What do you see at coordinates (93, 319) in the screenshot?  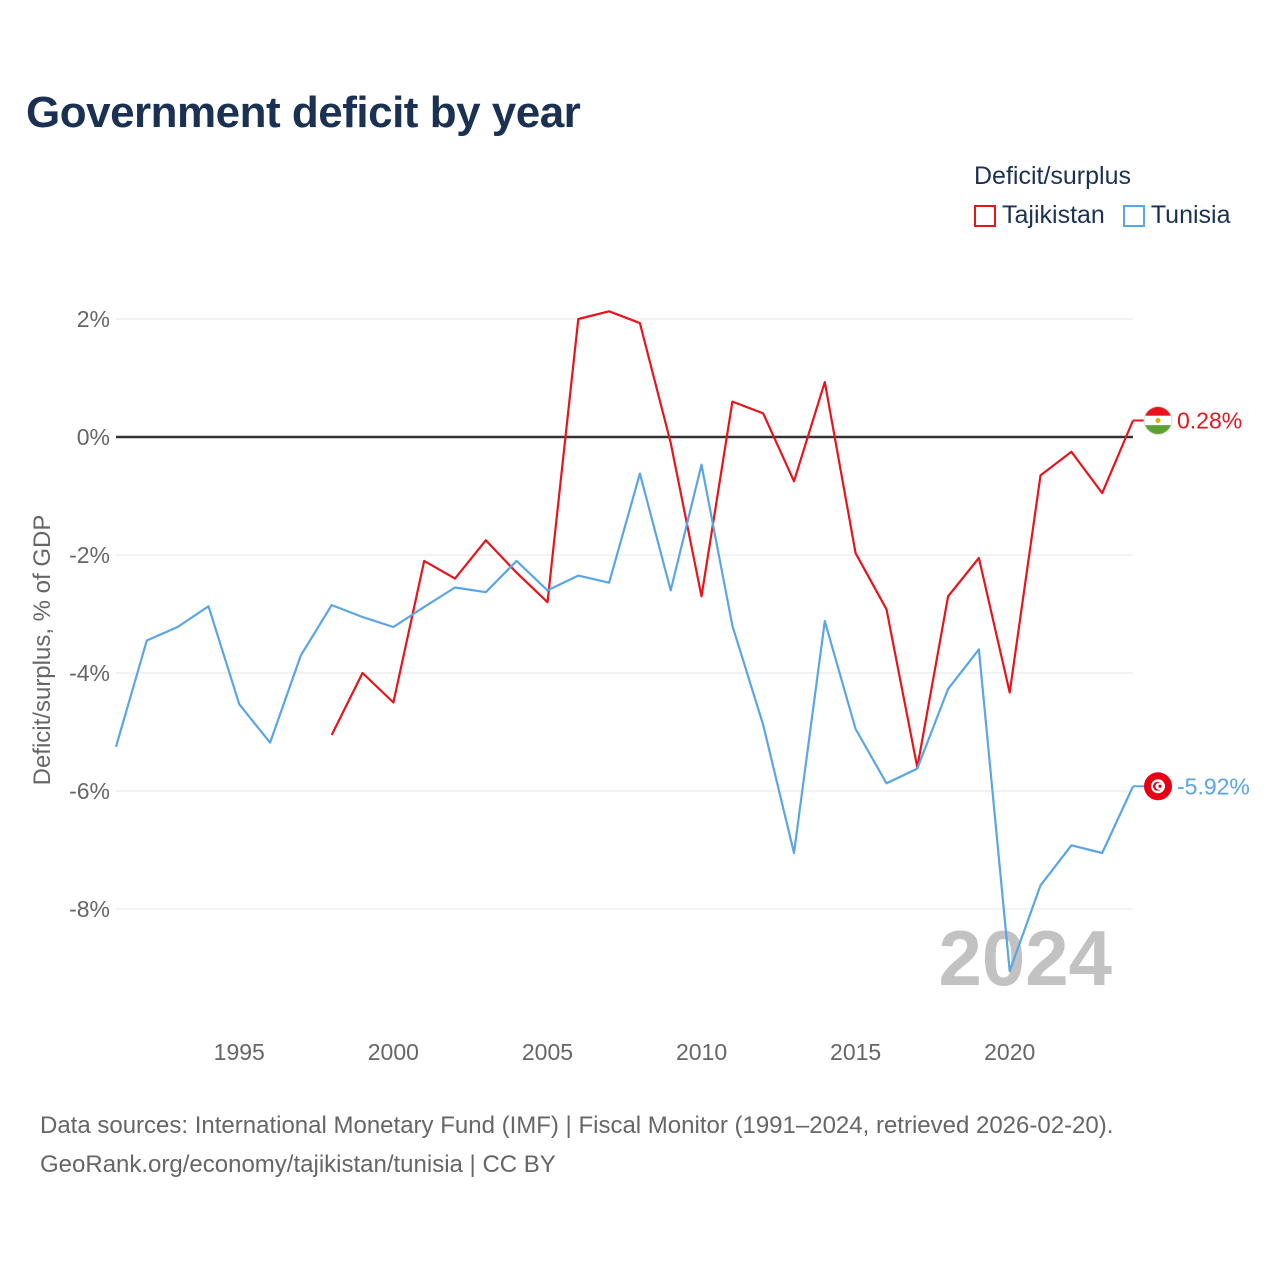 I see `y-tick-label: 2%` at bounding box center [93, 319].